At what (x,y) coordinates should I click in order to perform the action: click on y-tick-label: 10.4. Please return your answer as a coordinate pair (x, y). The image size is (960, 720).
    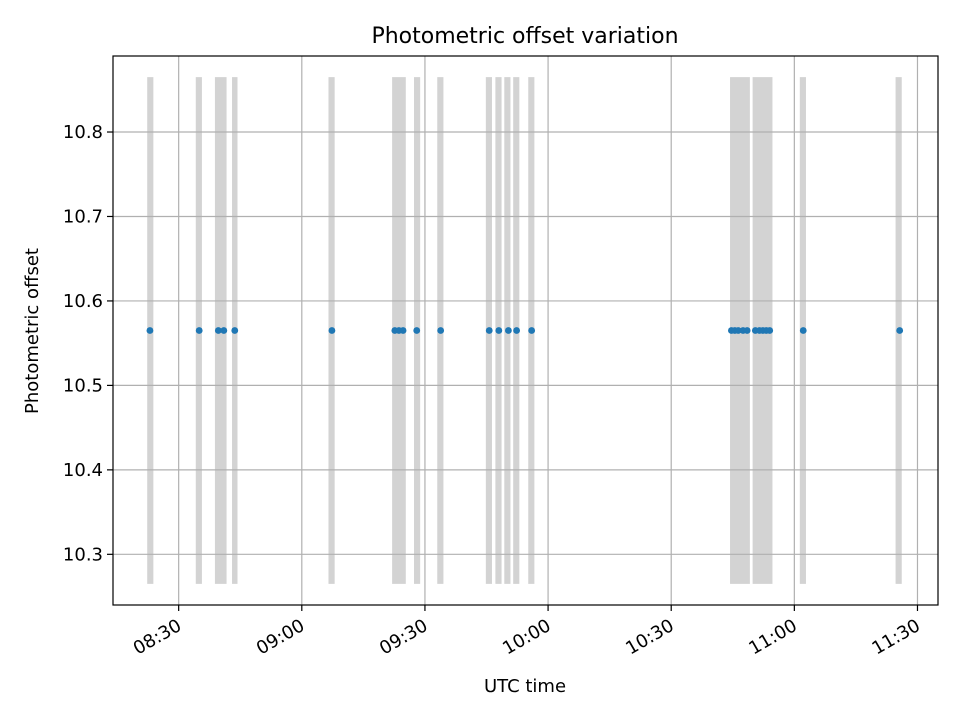
    Looking at the image, I should click on (83, 470).